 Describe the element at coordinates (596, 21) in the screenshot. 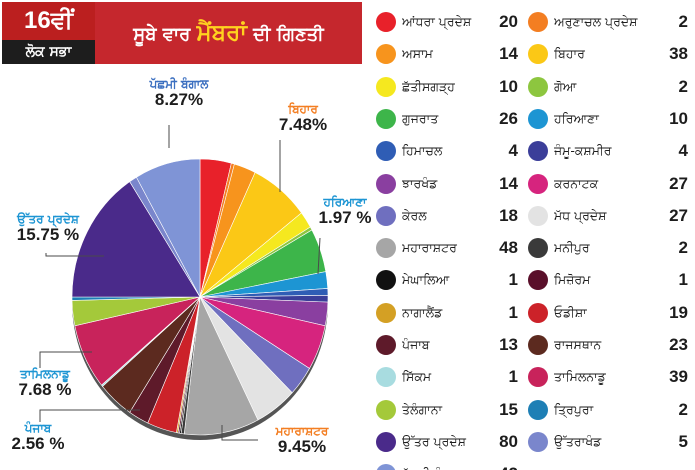

I see `legend-state-name: ਅਰੁਣਾਚਲ ਪ੍ਰਦੇਸ਼` at that location.